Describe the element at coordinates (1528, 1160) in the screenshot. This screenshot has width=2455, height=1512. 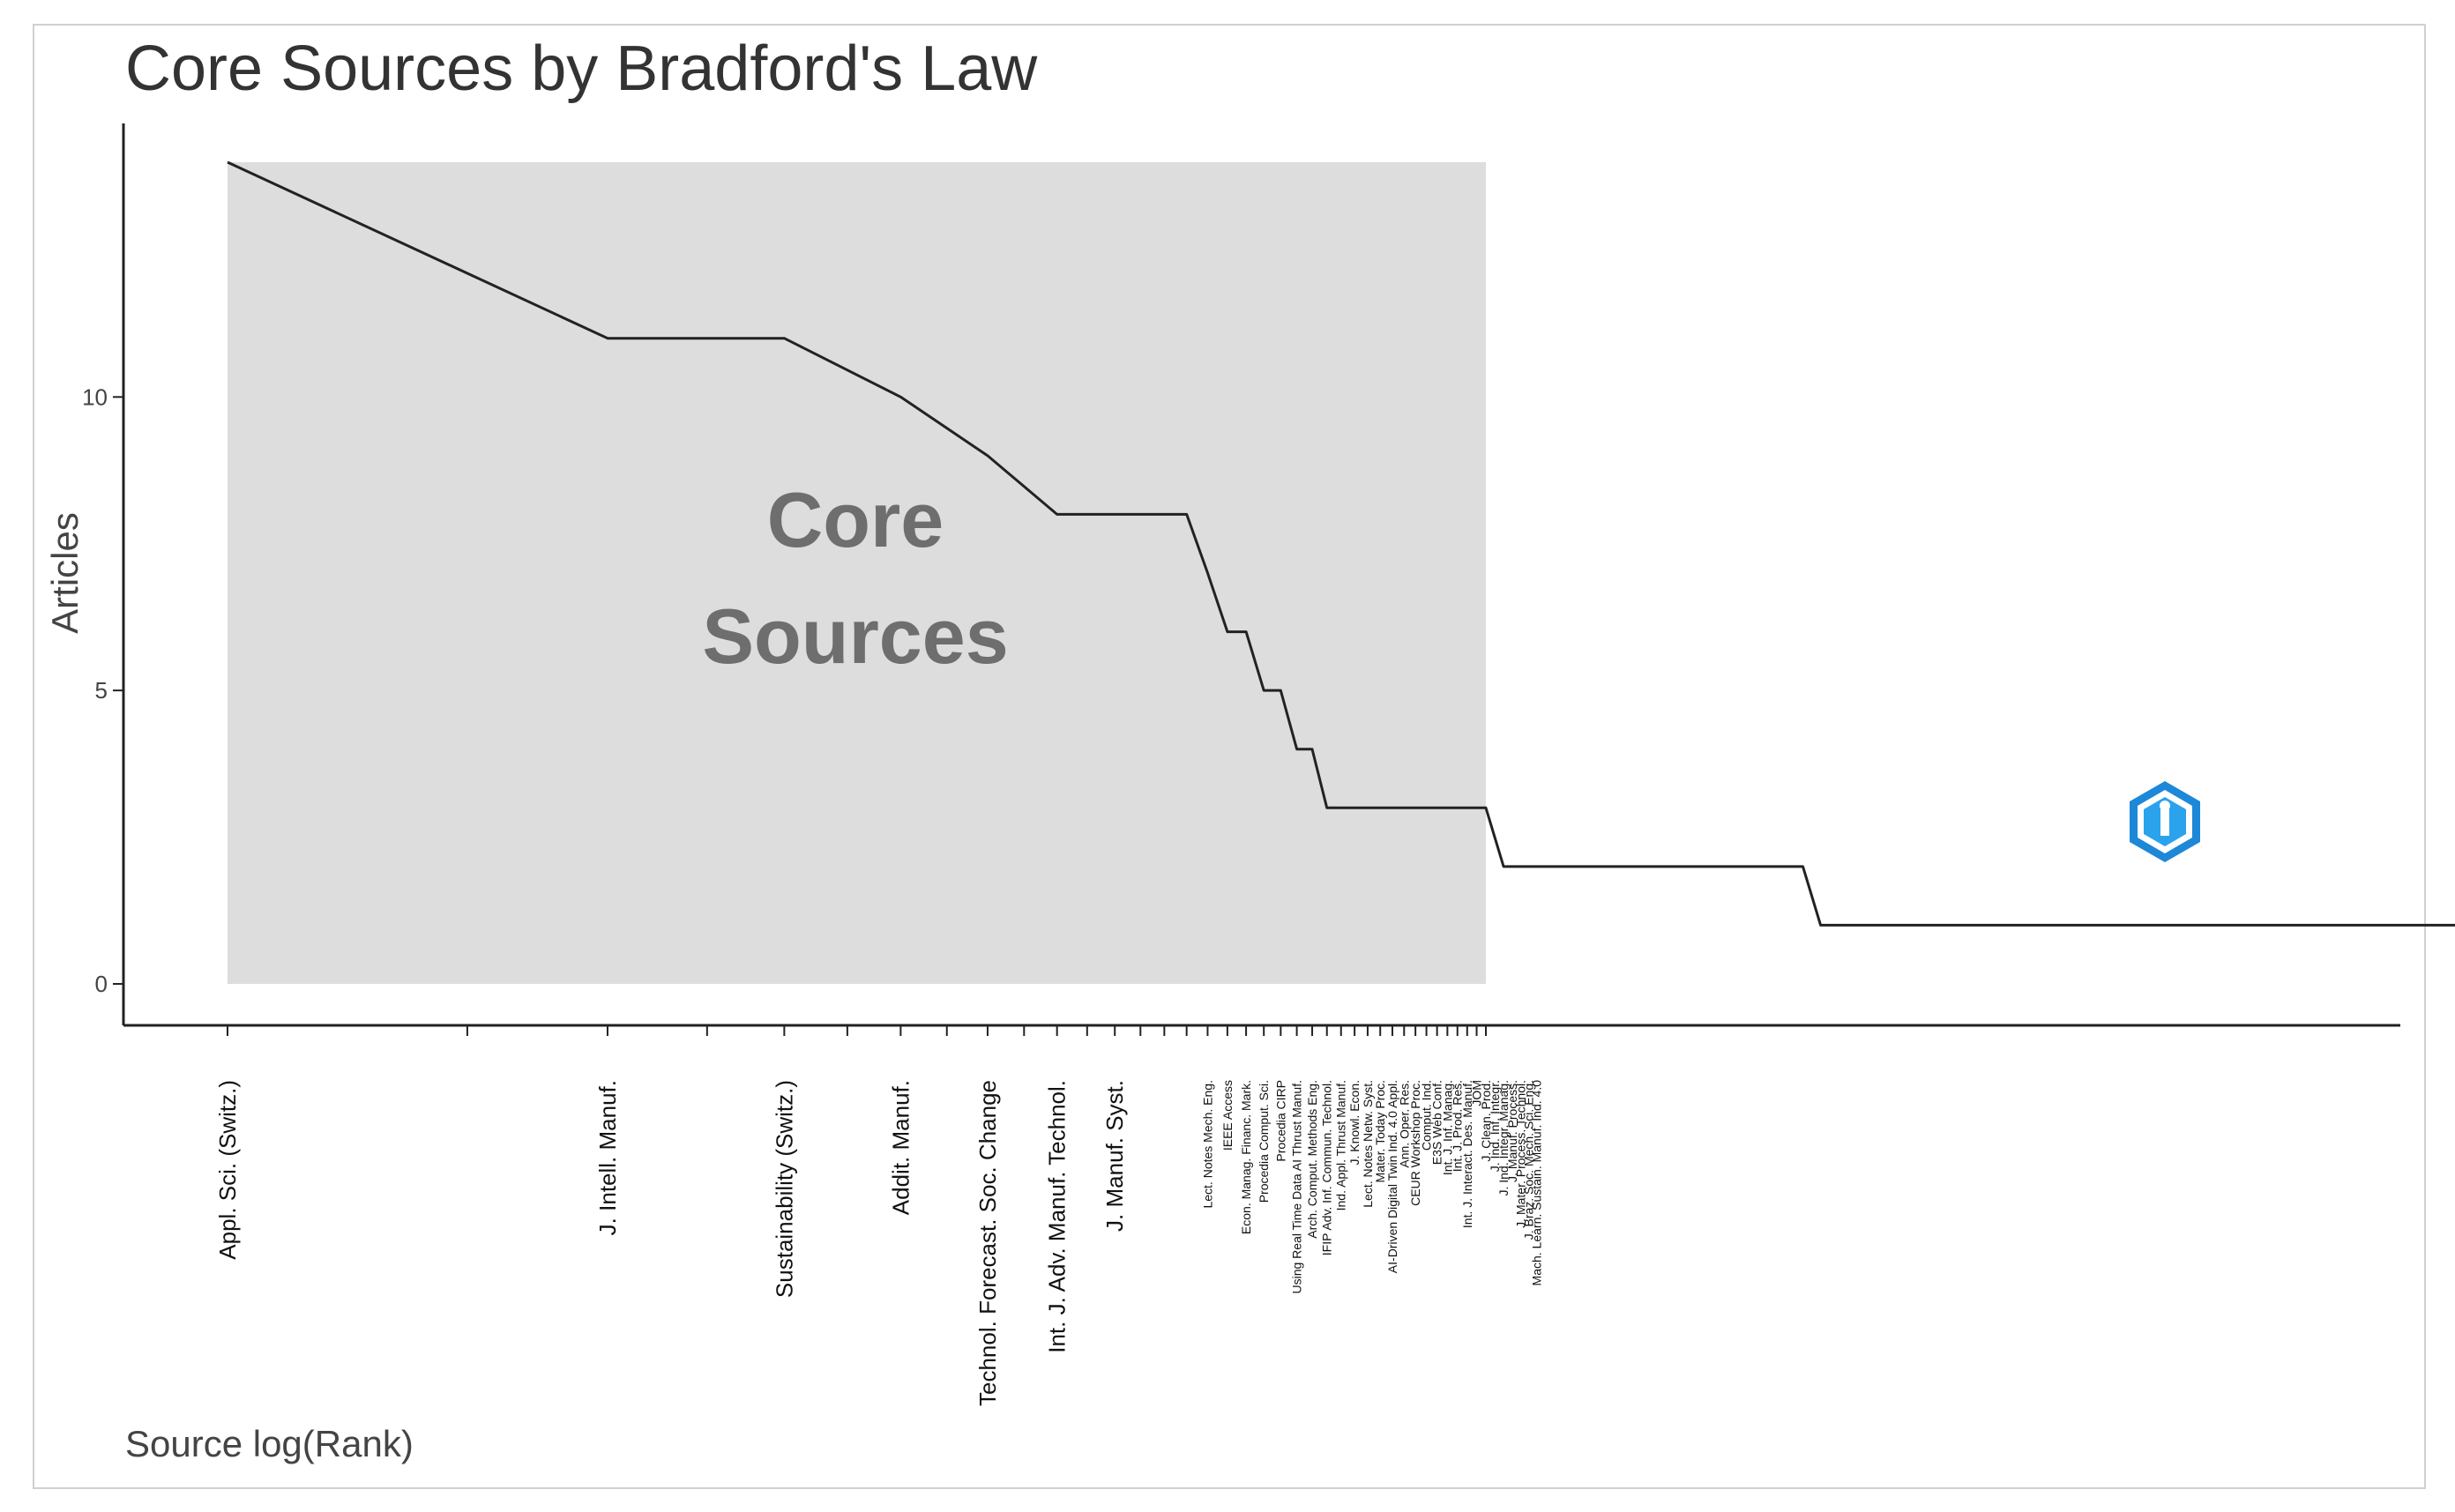
I see `x-tick-label: J. Braz. Soc. Mech. Sci. Eng.` at that location.